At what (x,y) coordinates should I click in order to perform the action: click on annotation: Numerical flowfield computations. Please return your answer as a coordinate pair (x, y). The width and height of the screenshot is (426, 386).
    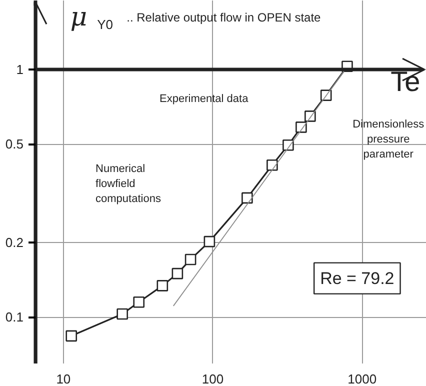
    Looking at the image, I should click on (129, 183).